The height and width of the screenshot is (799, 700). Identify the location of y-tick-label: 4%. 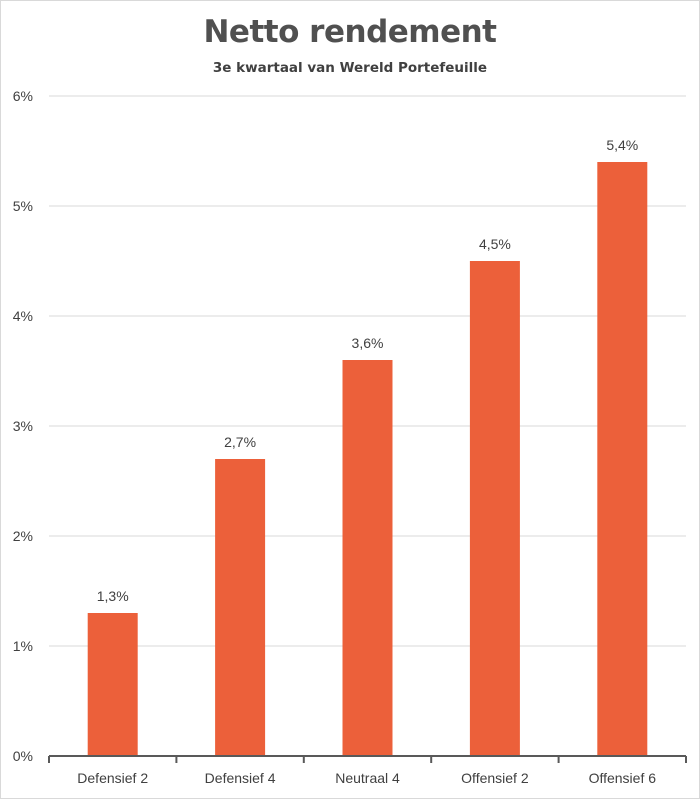
(23, 316).